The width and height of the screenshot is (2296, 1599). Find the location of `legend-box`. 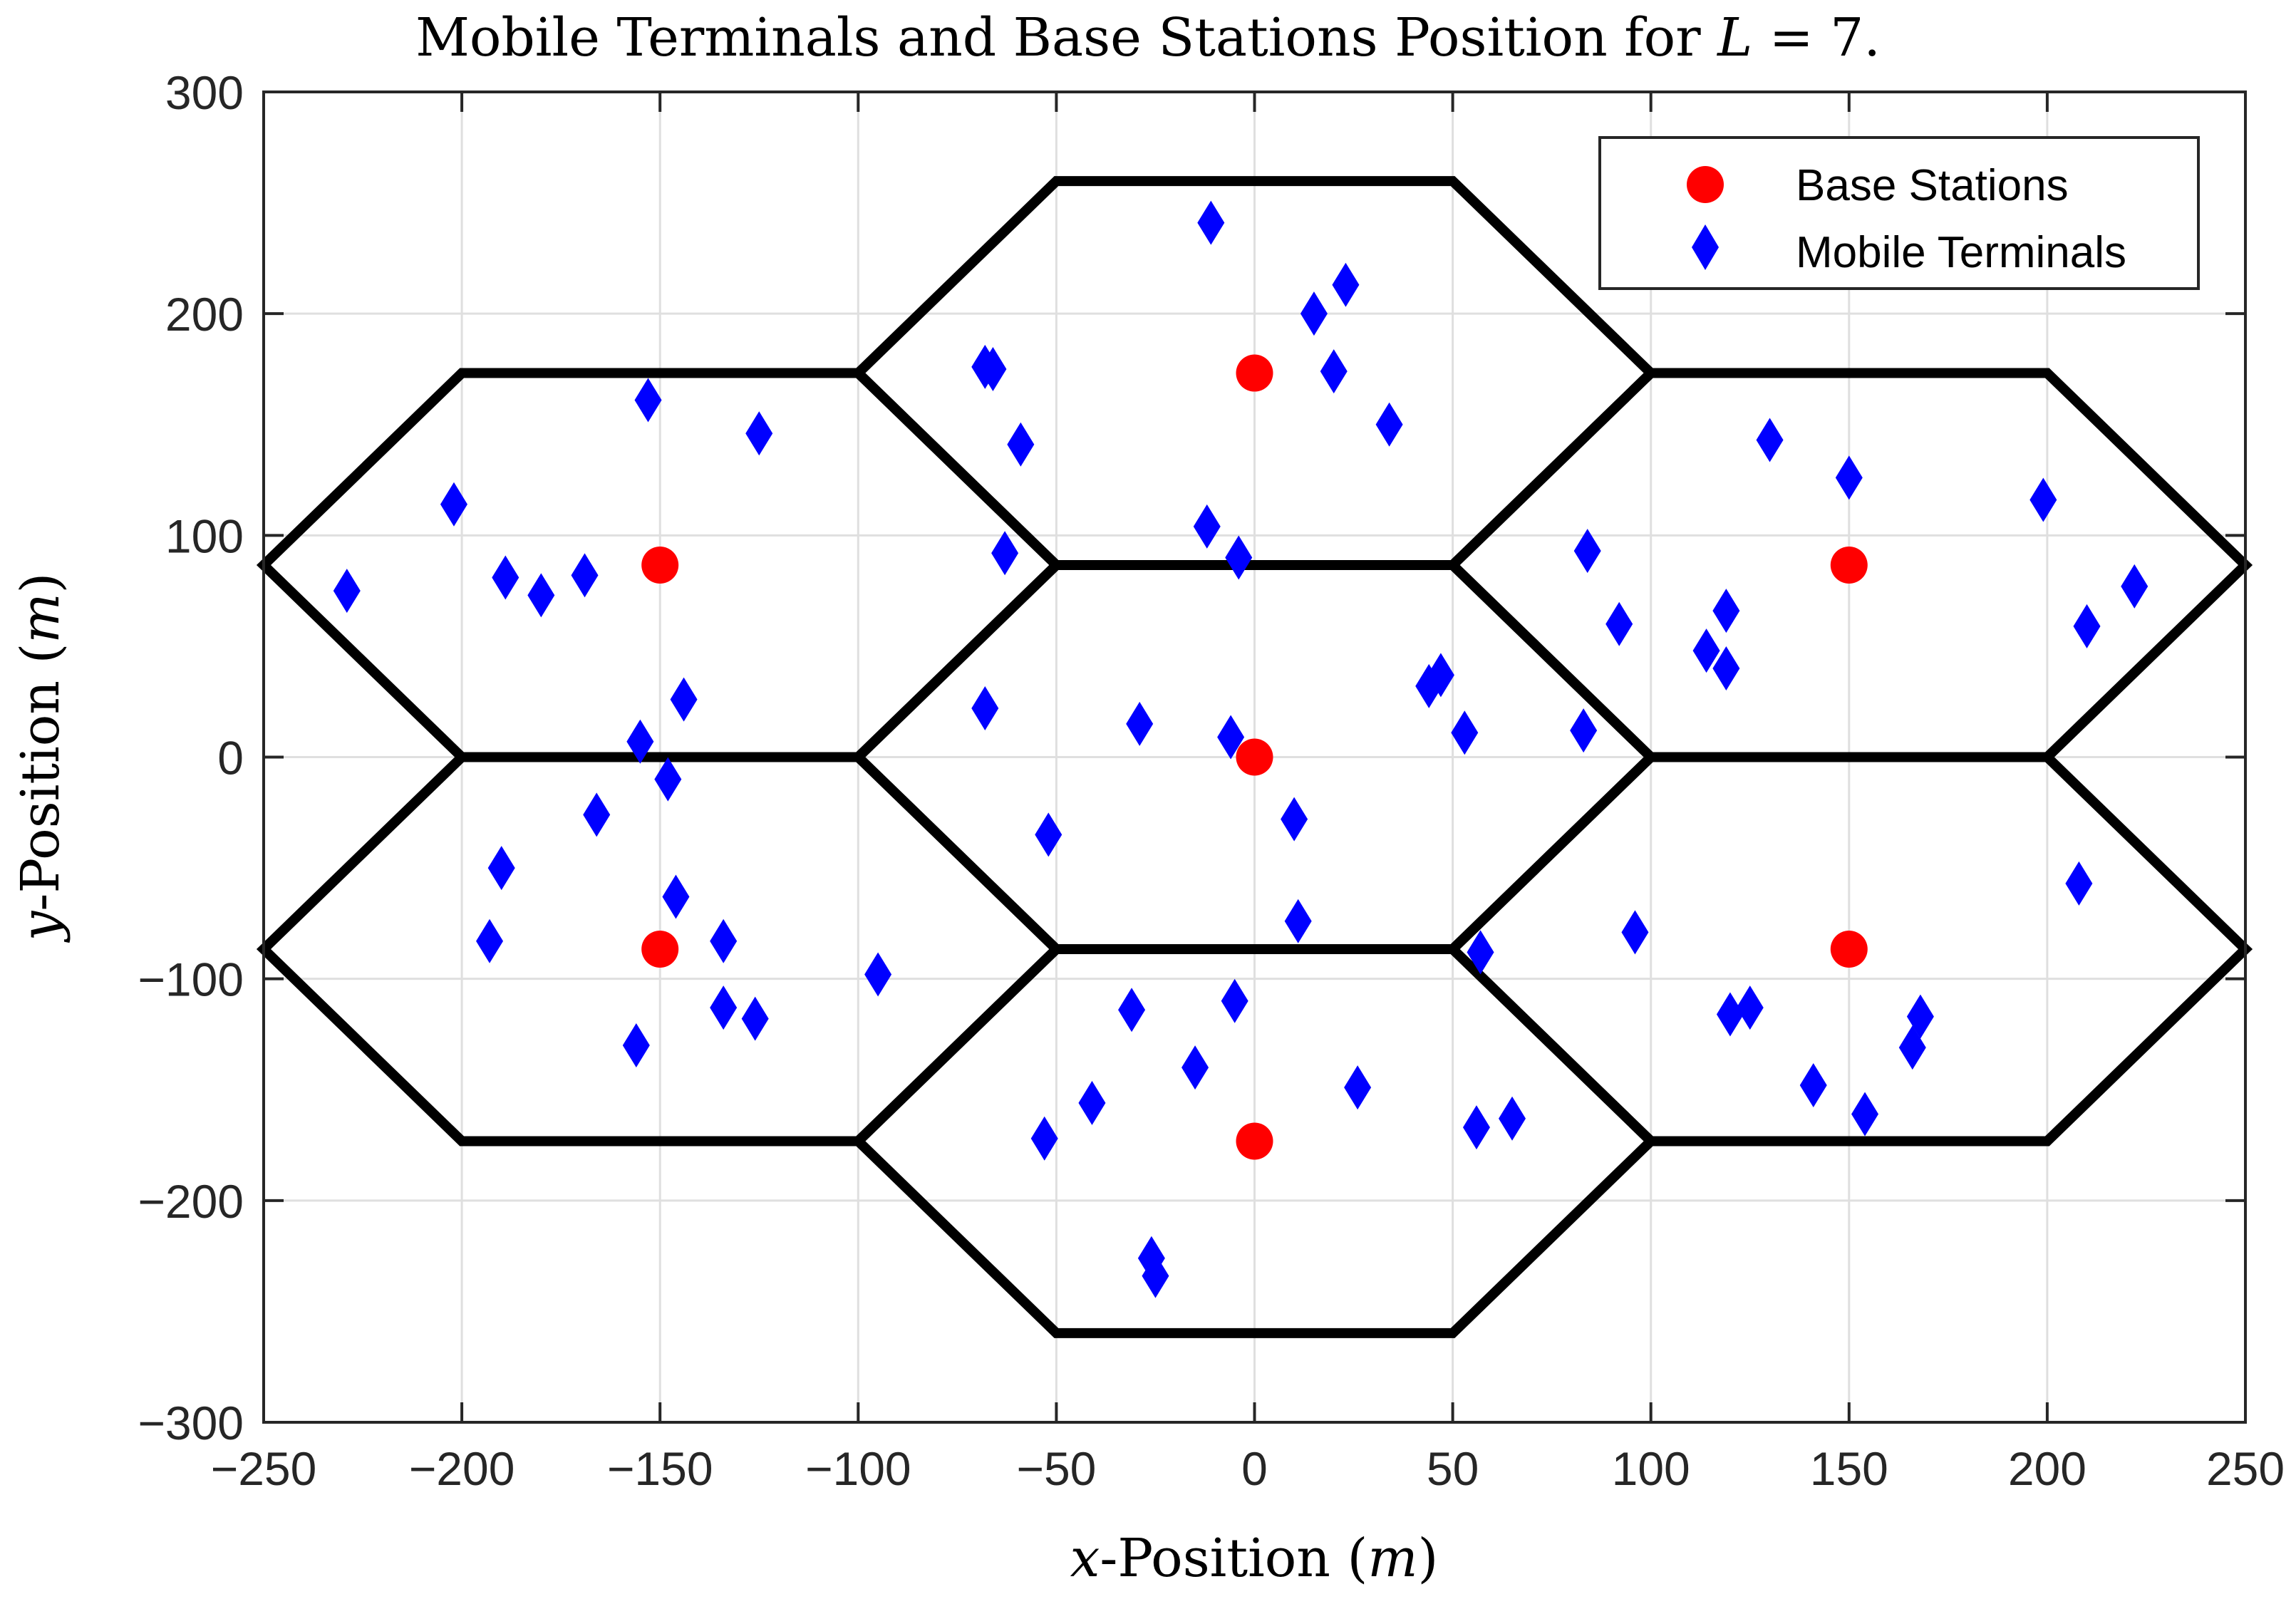

legend-box is located at coordinates (1899, 213).